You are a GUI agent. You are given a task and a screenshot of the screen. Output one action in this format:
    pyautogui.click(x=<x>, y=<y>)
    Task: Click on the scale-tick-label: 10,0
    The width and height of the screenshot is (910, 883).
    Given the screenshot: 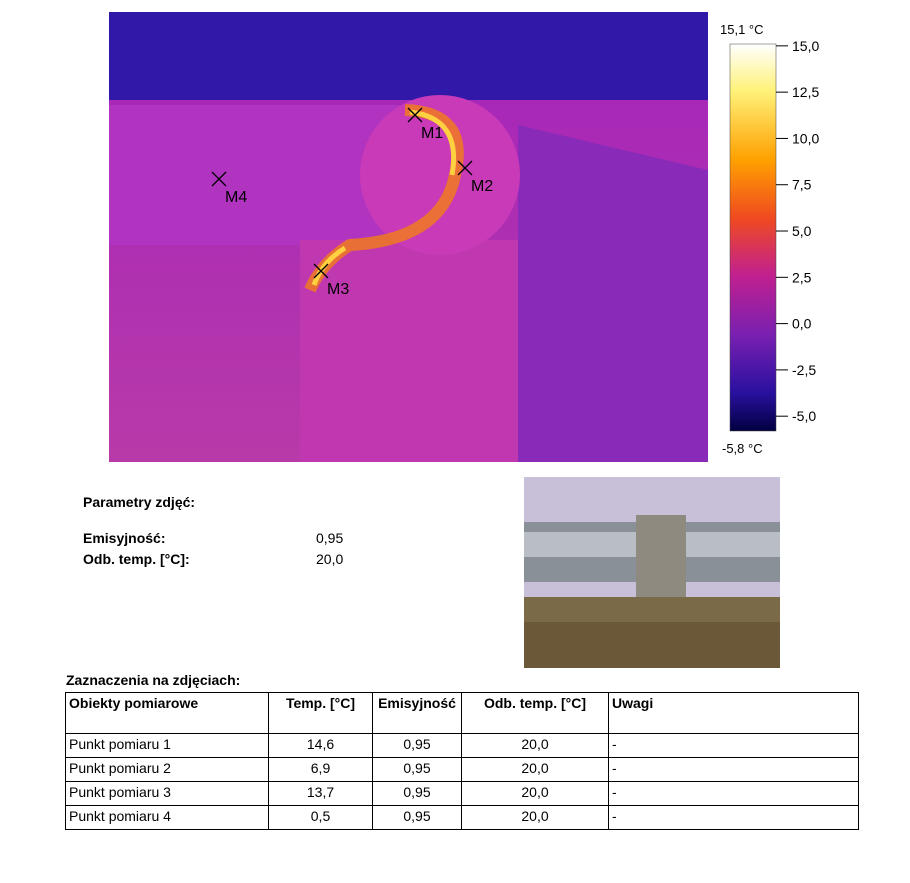 What is the action you would take?
    pyautogui.click(x=805, y=138)
    